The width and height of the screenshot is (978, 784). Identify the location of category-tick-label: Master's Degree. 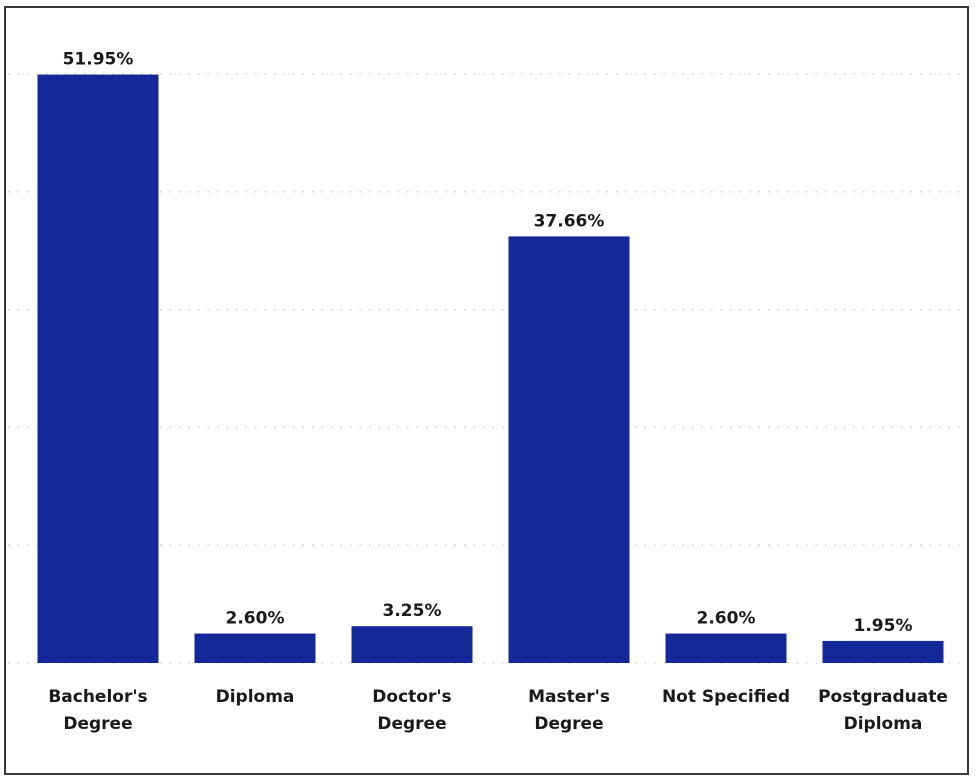
(569, 710).